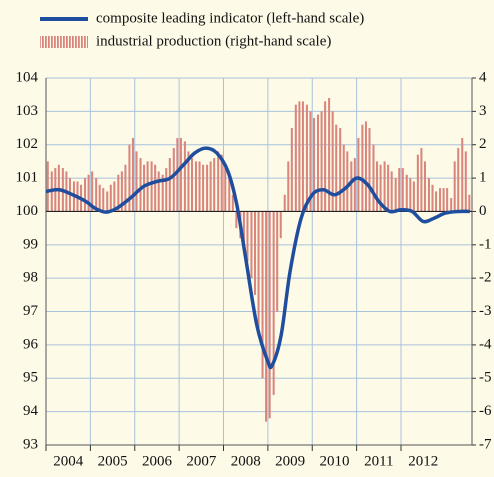 The height and width of the screenshot is (477, 494). What do you see at coordinates (483, 211) in the screenshot?
I see `y2-tick-label: 0` at bounding box center [483, 211].